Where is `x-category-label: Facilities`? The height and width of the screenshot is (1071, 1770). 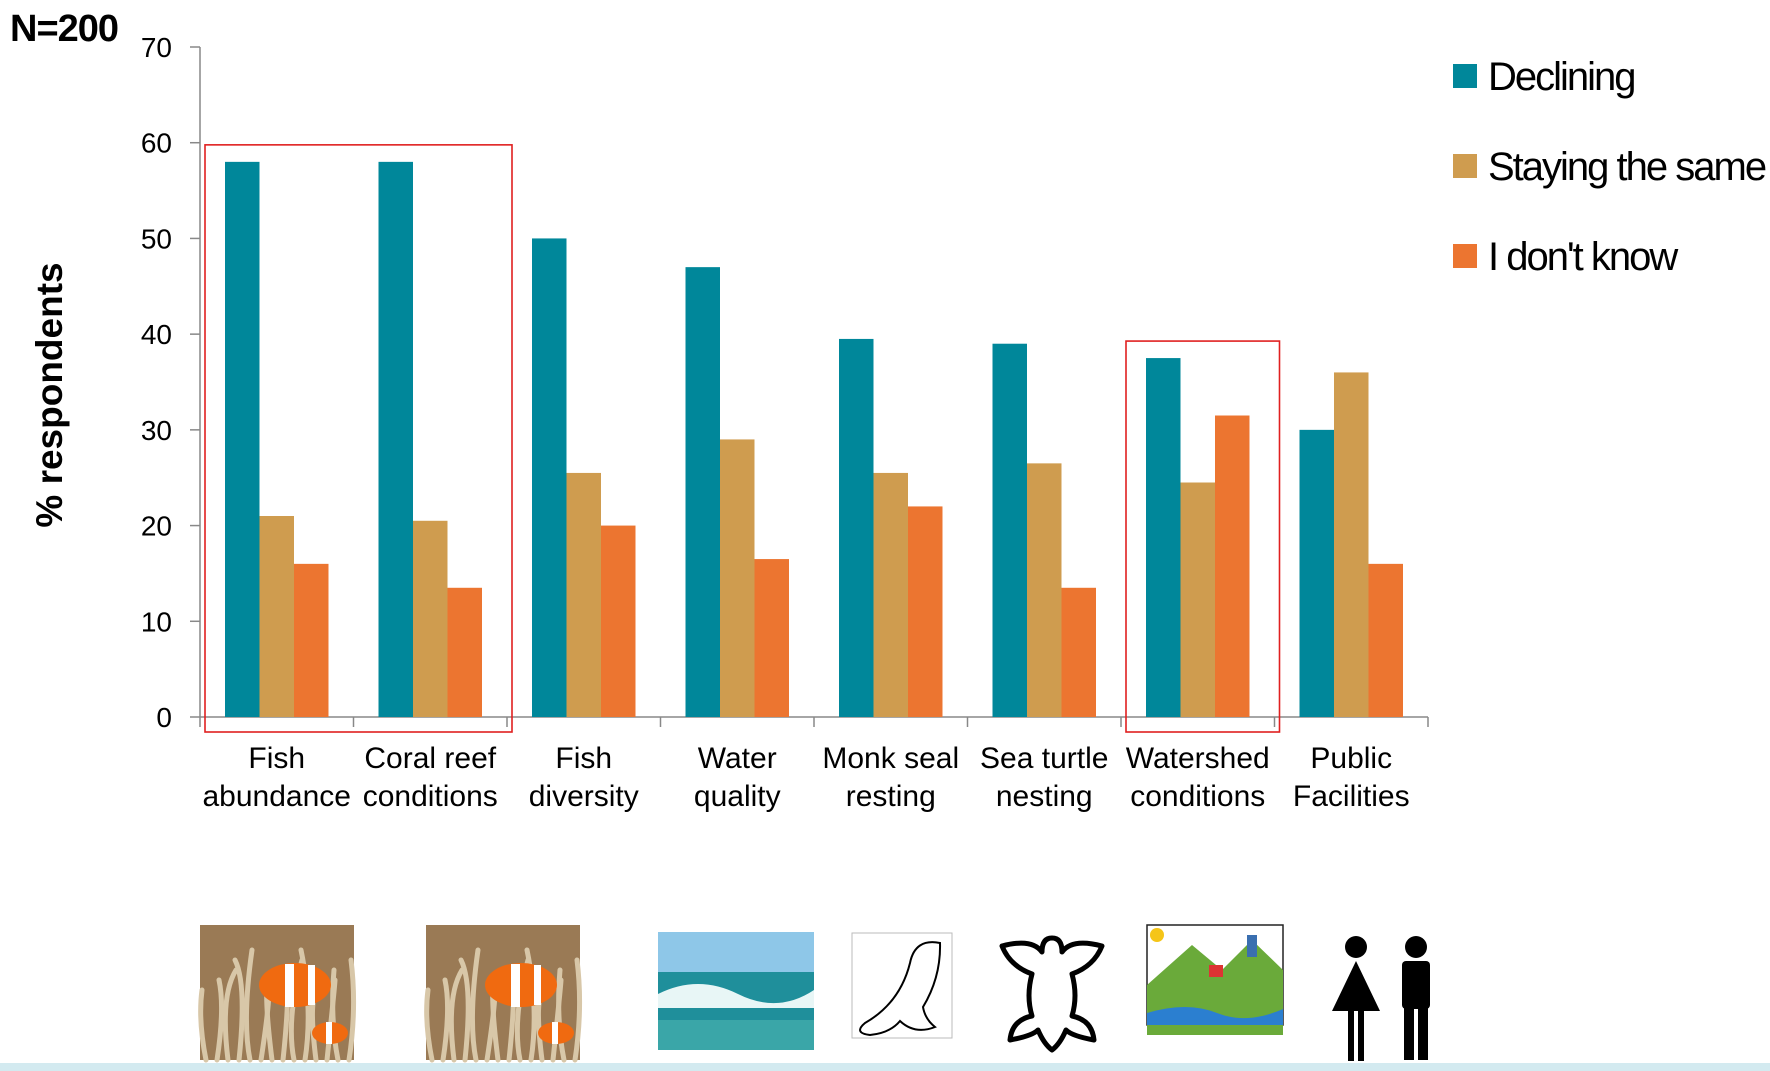
x-category-label: Facilities is located at coordinates (1351, 796).